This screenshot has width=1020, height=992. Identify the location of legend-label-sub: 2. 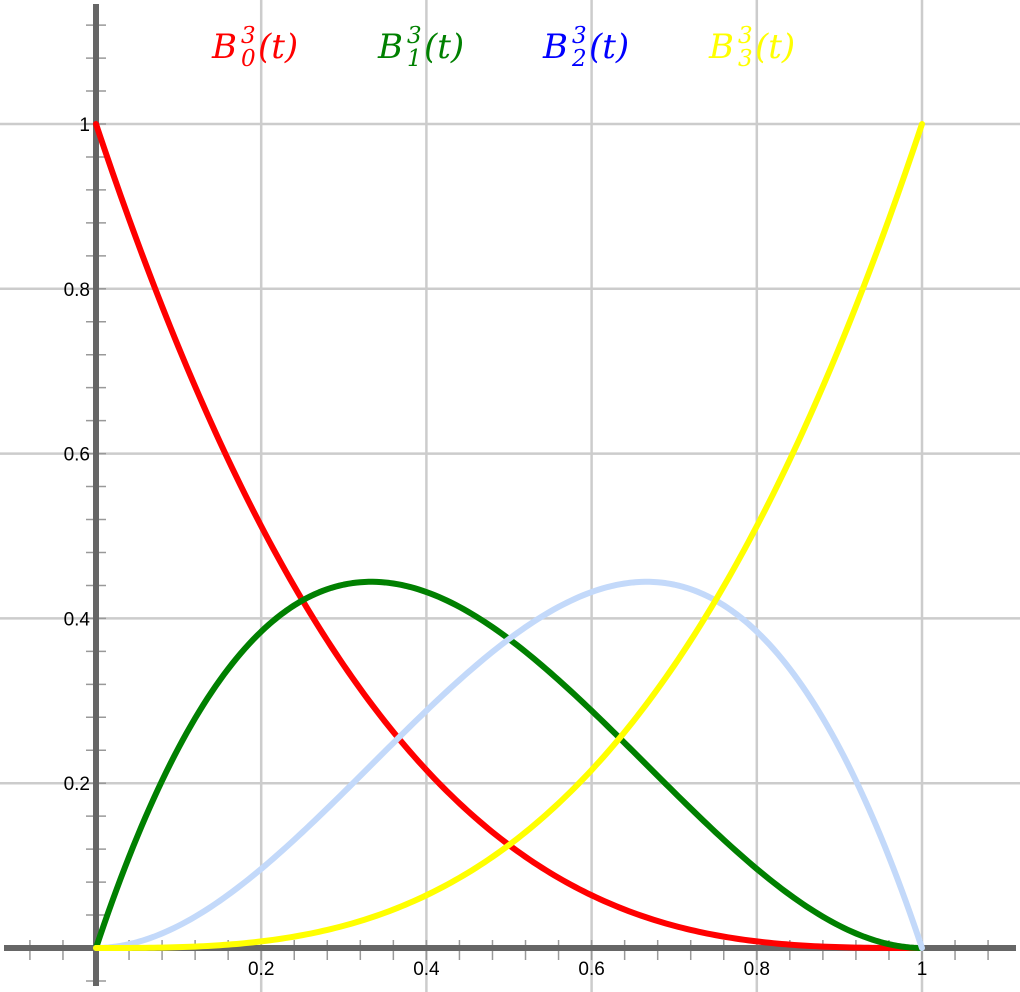
(579, 59).